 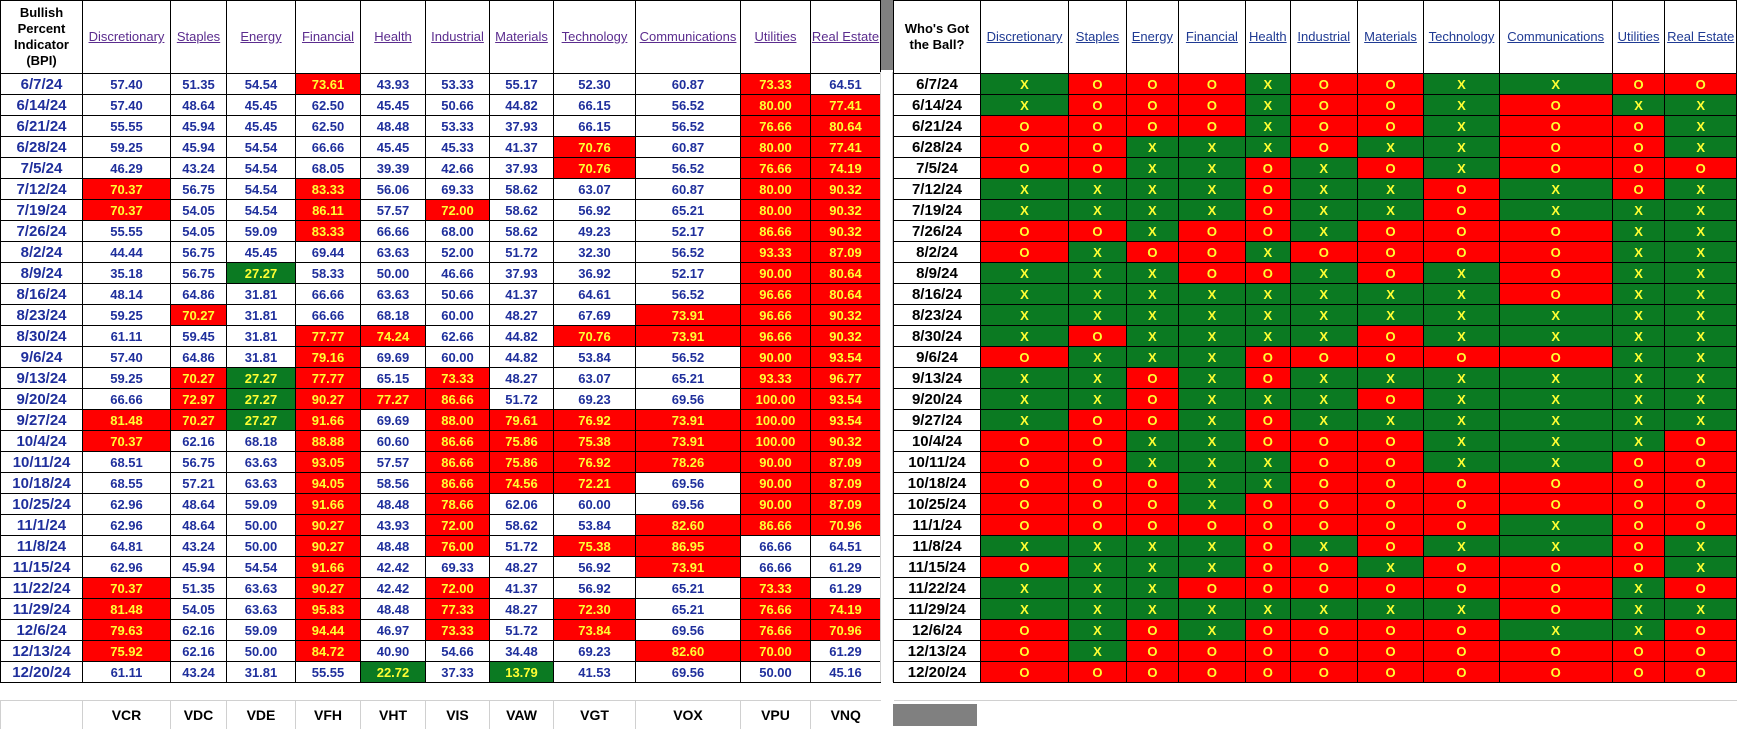 What do you see at coordinates (261, 672) in the screenshot?
I see `bpi-value-cell: 31.81` at bounding box center [261, 672].